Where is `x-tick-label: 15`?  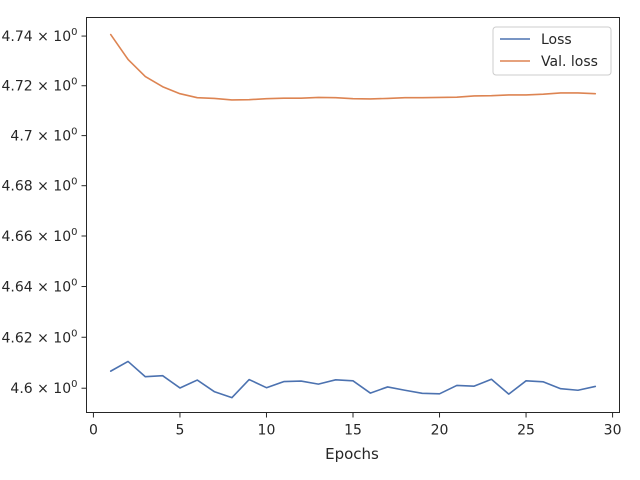
x-tick-label: 15 is located at coordinates (353, 431).